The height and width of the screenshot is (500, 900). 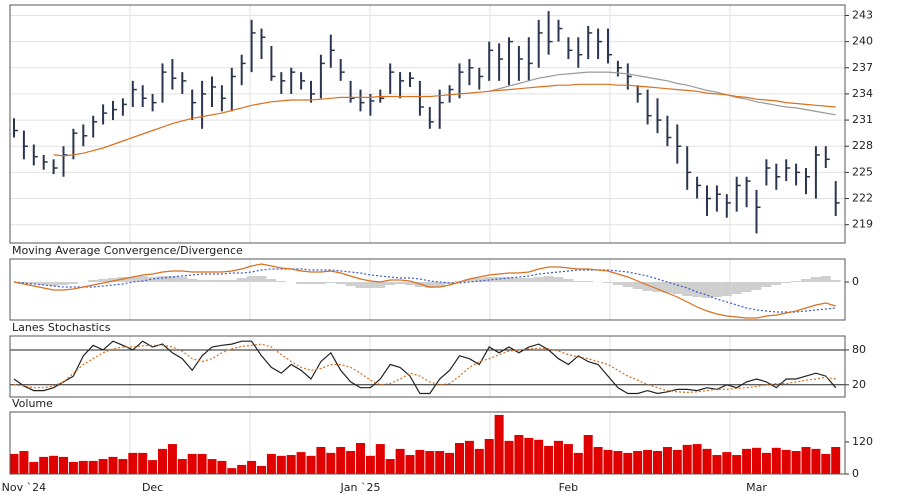 I want to click on y-tick-label: 219, so click(x=862, y=224).